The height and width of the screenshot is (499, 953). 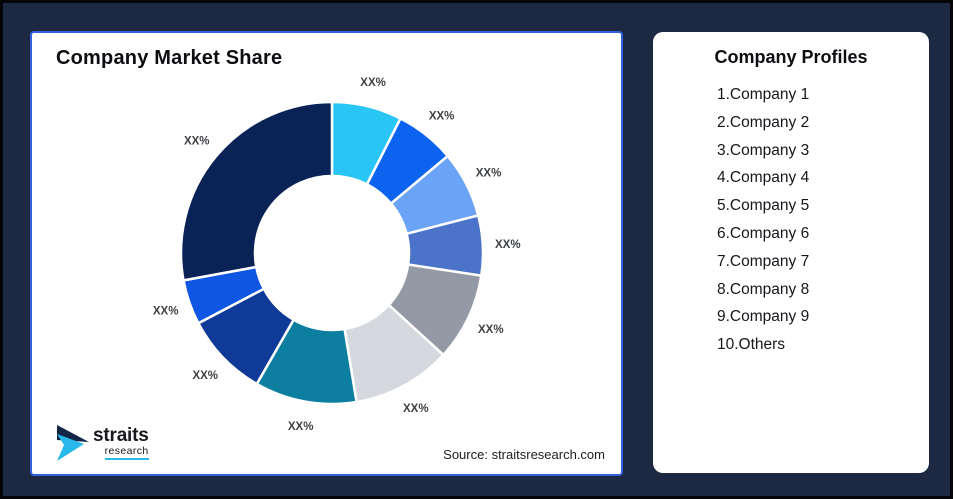 I want to click on chart-title: Company Market Share, so click(x=169, y=58).